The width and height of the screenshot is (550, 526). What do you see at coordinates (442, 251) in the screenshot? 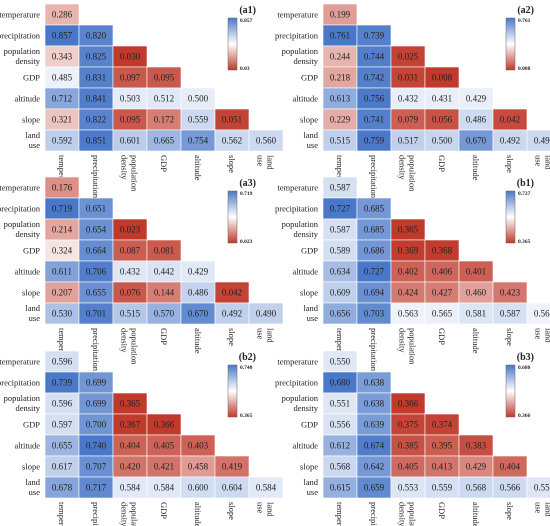
I see `cell-value-label: 0.368` at bounding box center [442, 251].